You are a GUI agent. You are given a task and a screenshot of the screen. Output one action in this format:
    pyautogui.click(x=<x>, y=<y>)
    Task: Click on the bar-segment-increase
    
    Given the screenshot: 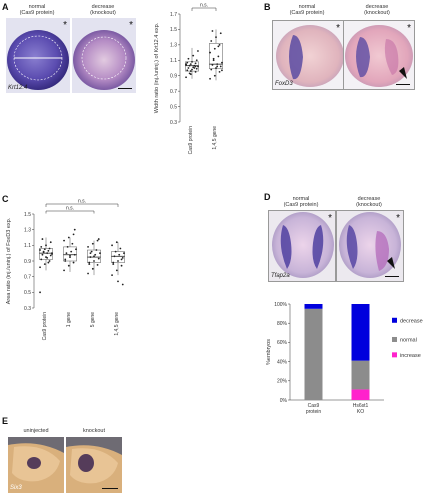 What is the action you would take?
    pyautogui.click(x=360, y=394)
    